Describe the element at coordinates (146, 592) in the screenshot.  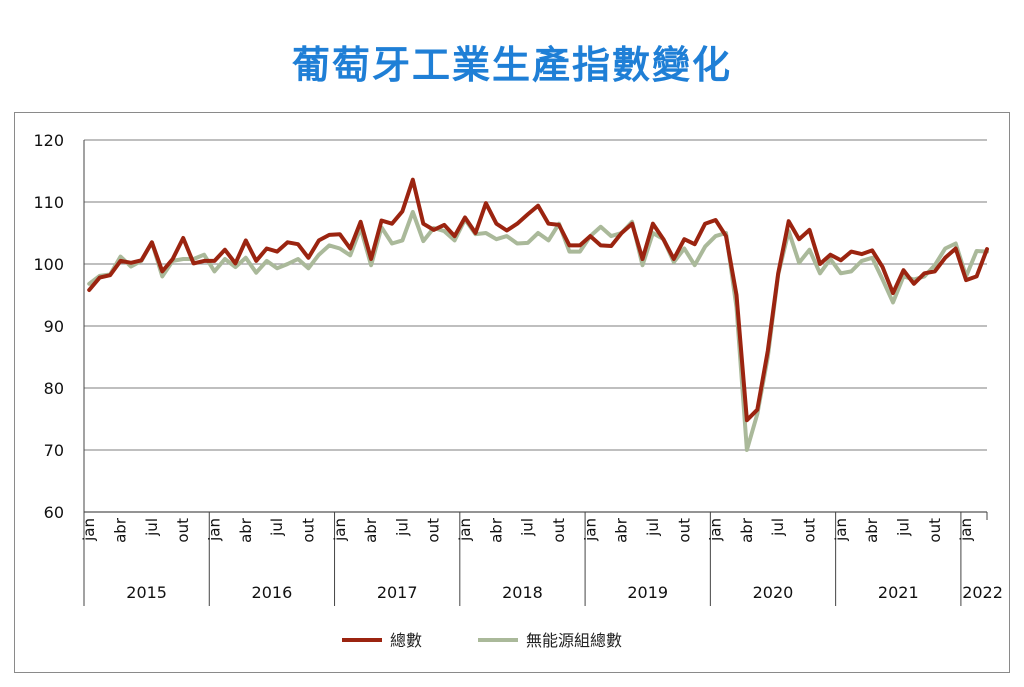
I see `year-label: 2015` at that location.